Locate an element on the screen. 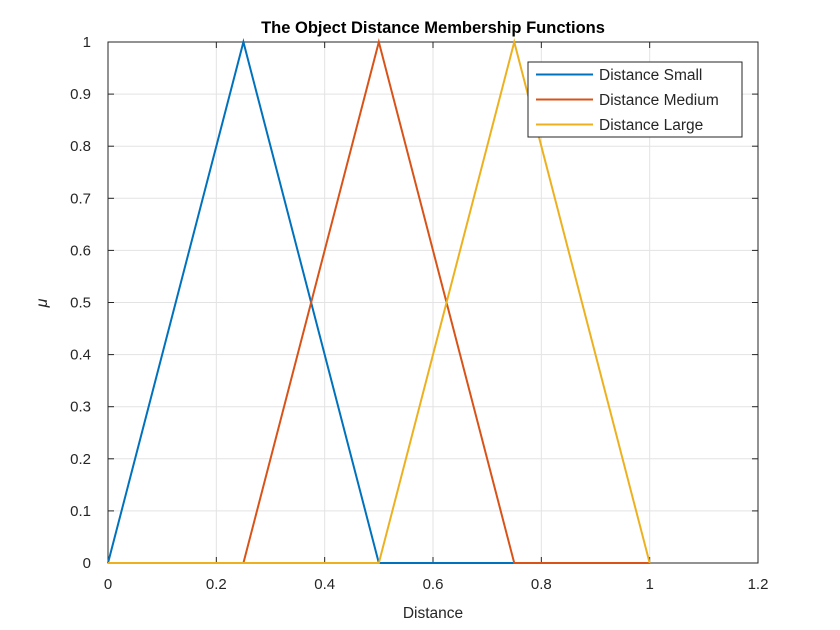  x-tick-label: 0.8 is located at coordinates (541, 584).